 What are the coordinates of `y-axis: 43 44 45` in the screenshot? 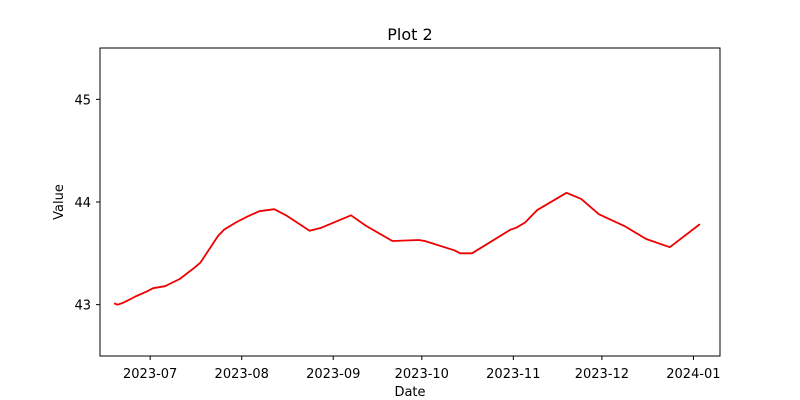 It's located at (87, 203).